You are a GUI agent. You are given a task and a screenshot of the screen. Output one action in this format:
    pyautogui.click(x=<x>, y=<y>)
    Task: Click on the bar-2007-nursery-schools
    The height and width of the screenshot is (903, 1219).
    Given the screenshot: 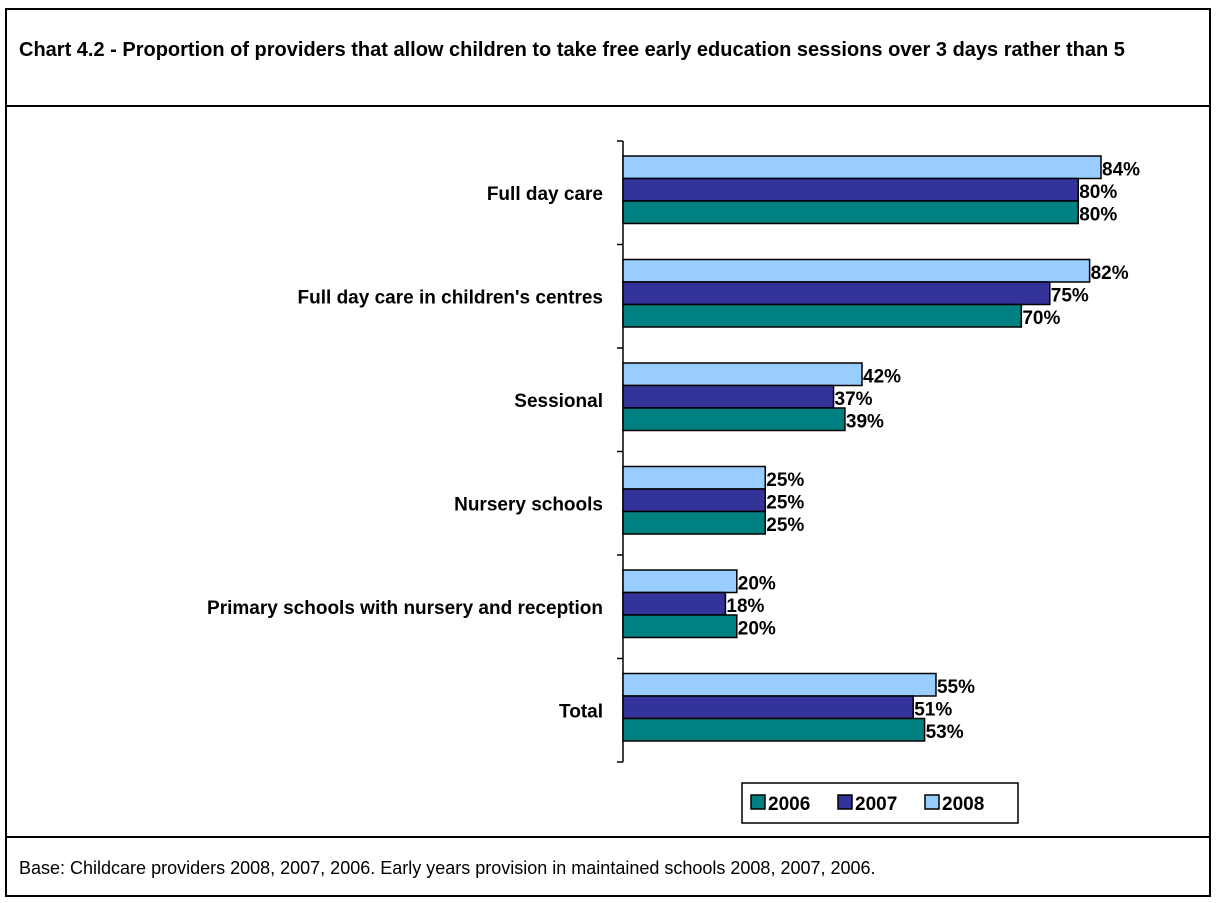 What is the action you would take?
    pyautogui.click(x=694, y=500)
    